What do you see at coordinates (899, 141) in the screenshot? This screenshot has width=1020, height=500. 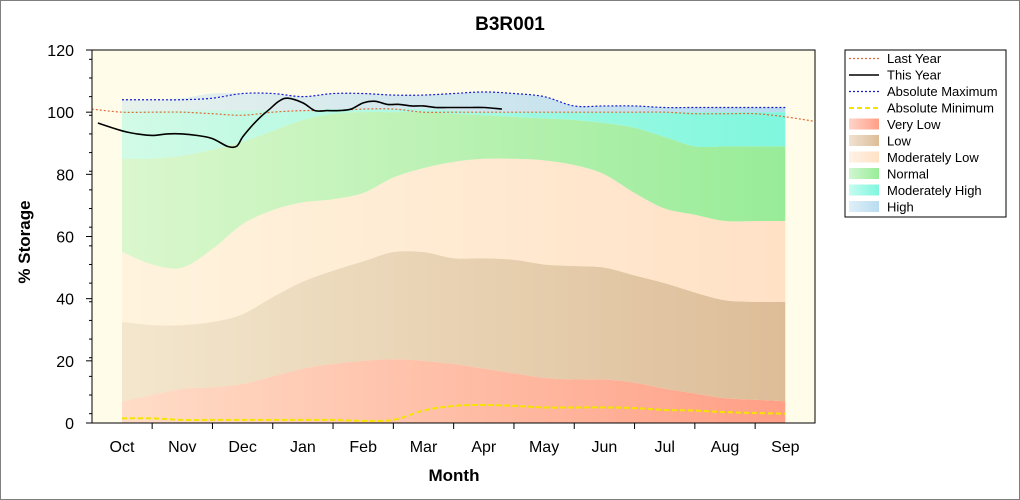 I see `legend-label: Low` at bounding box center [899, 141].